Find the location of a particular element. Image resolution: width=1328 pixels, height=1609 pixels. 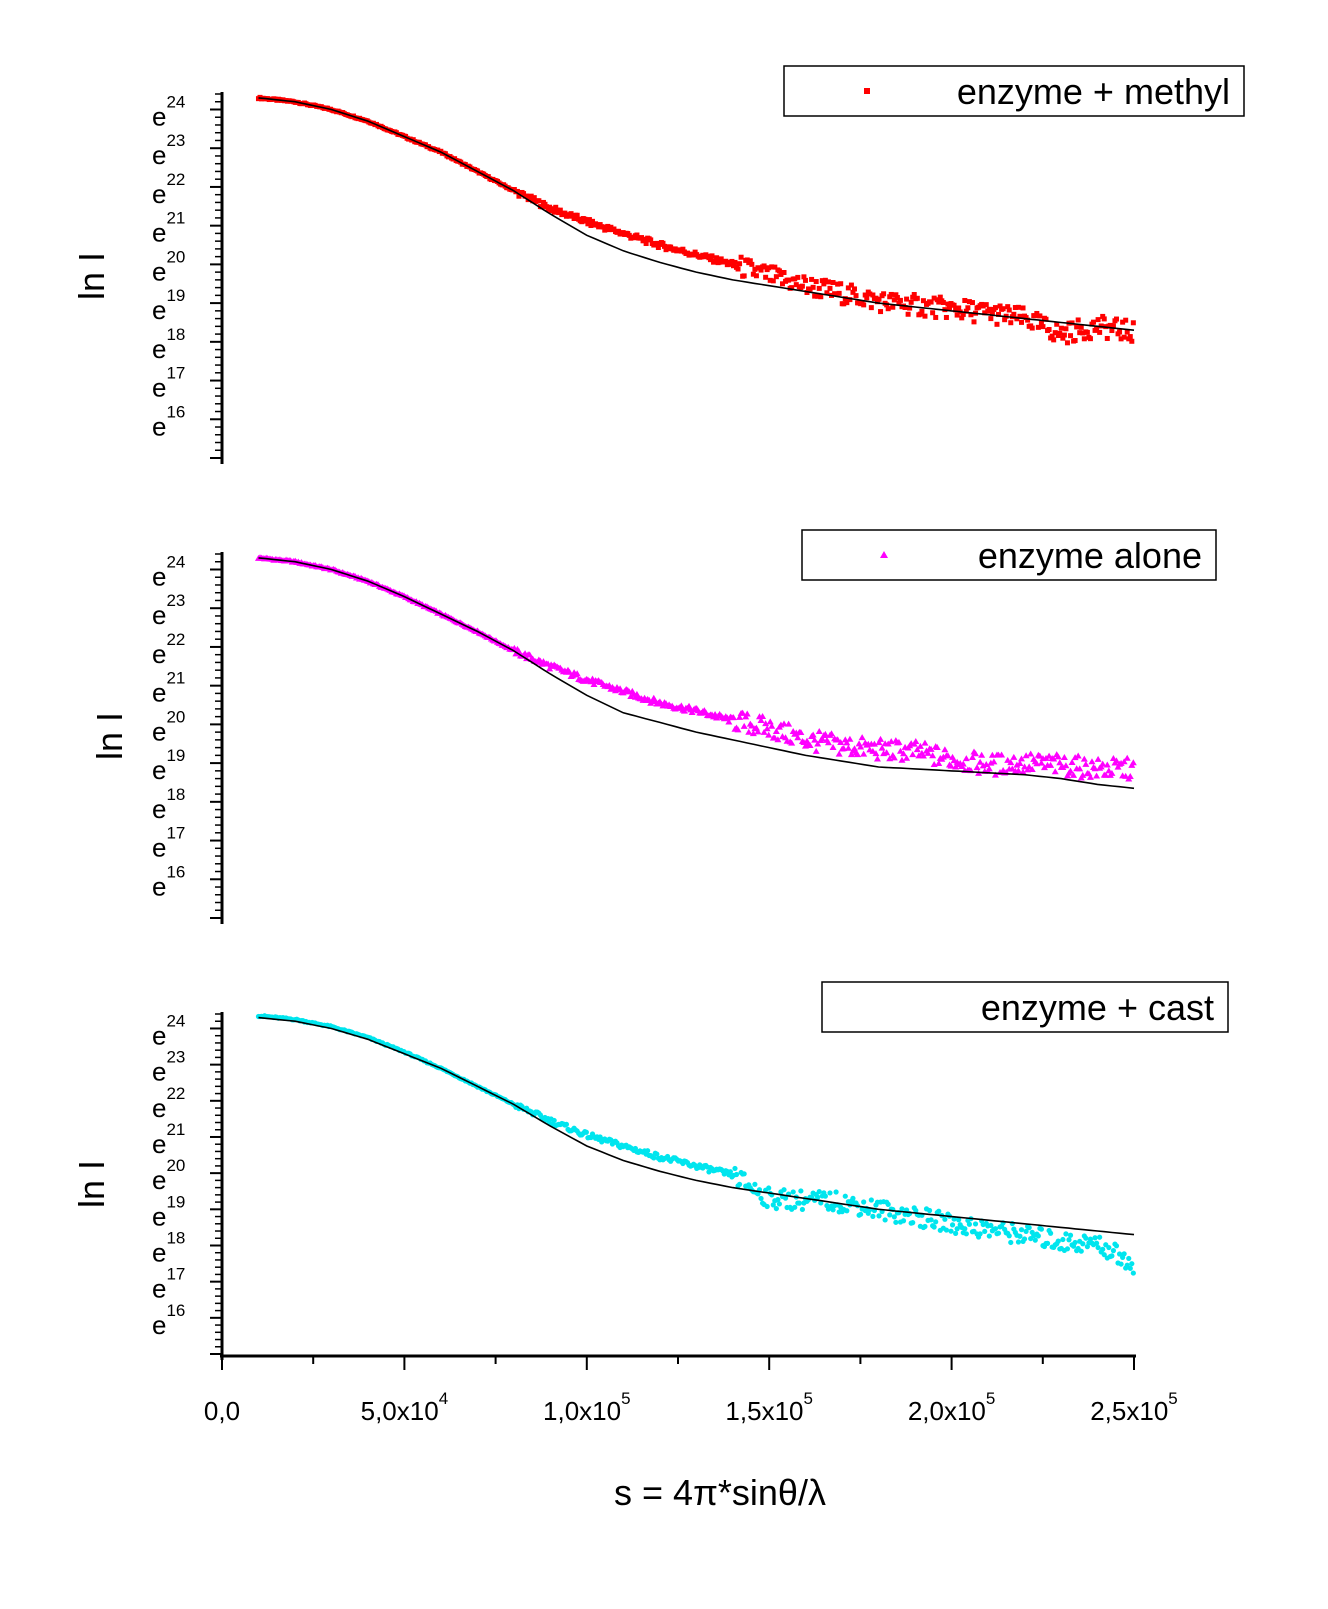

legend-label: enzyme + cast is located at coordinates (1097, 1007).